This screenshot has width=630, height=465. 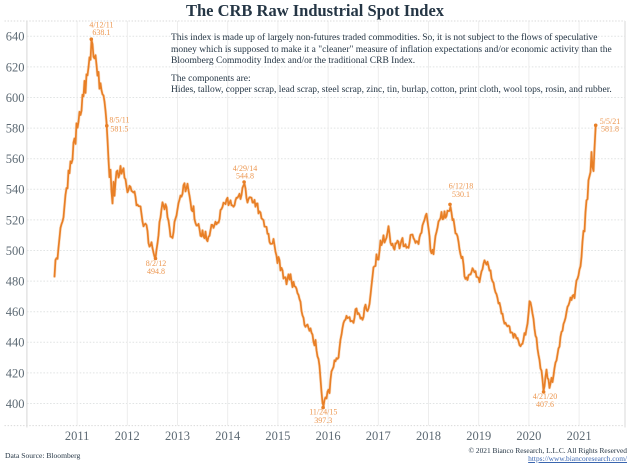 I want to click on svg-text: 400, so click(x=15, y=404).